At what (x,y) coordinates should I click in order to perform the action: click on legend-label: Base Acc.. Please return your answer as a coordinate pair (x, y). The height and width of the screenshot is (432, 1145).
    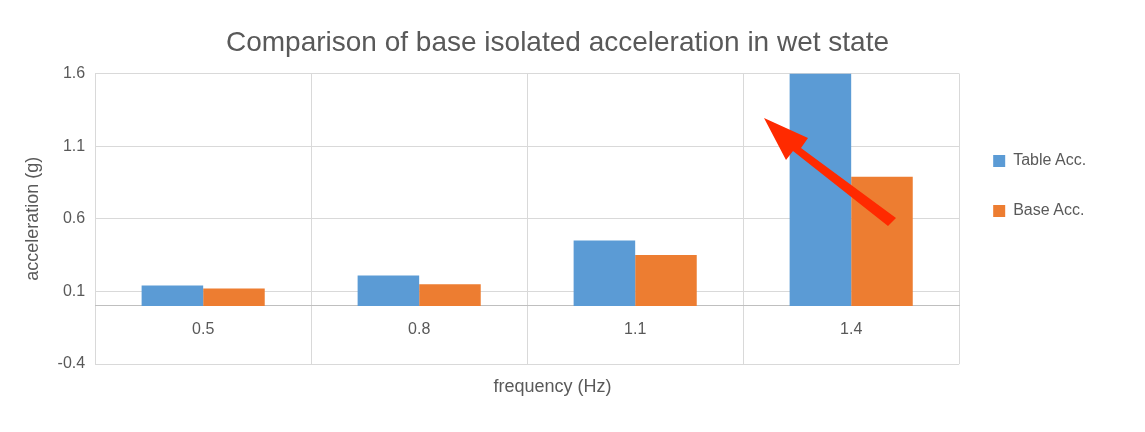
    Looking at the image, I should click on (1049, 210).